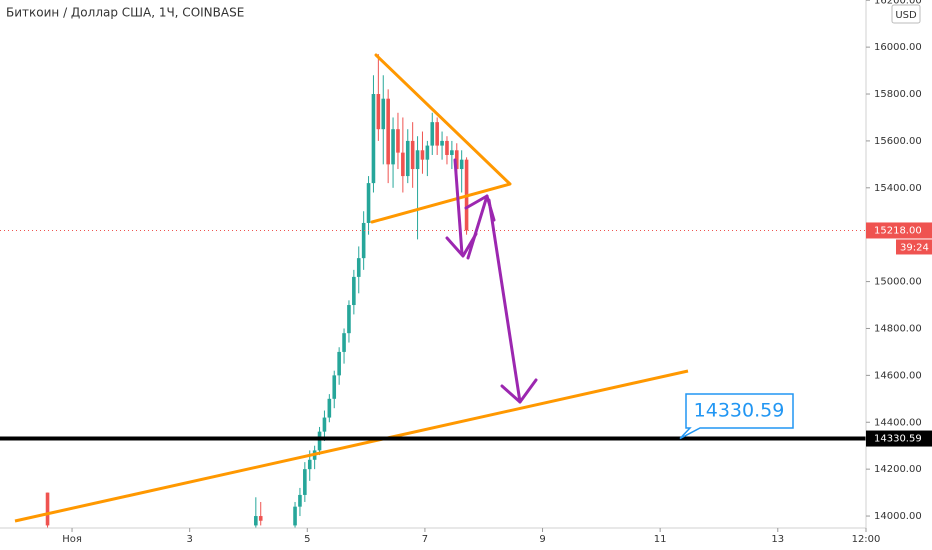 The height and width of the screenshot is (550, 932). Describe the element at coordinates (777, 539) in the screenshot. I see `x-tick-label: 13` at that location.